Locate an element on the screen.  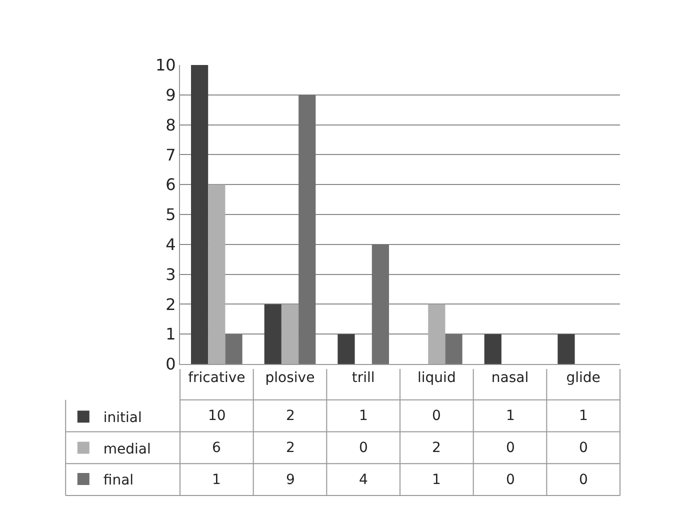
y-tick-label: 1 is located at coordinates (171, 334).